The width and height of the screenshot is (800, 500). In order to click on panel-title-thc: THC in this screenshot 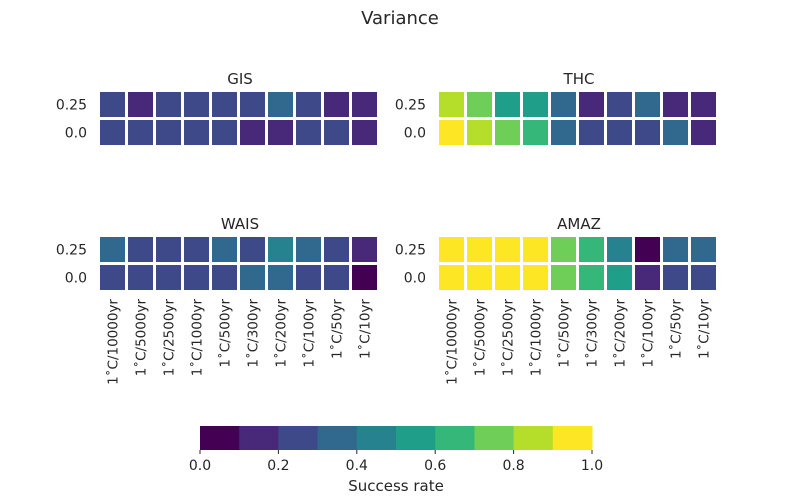, I will do `click(579, 79)`.